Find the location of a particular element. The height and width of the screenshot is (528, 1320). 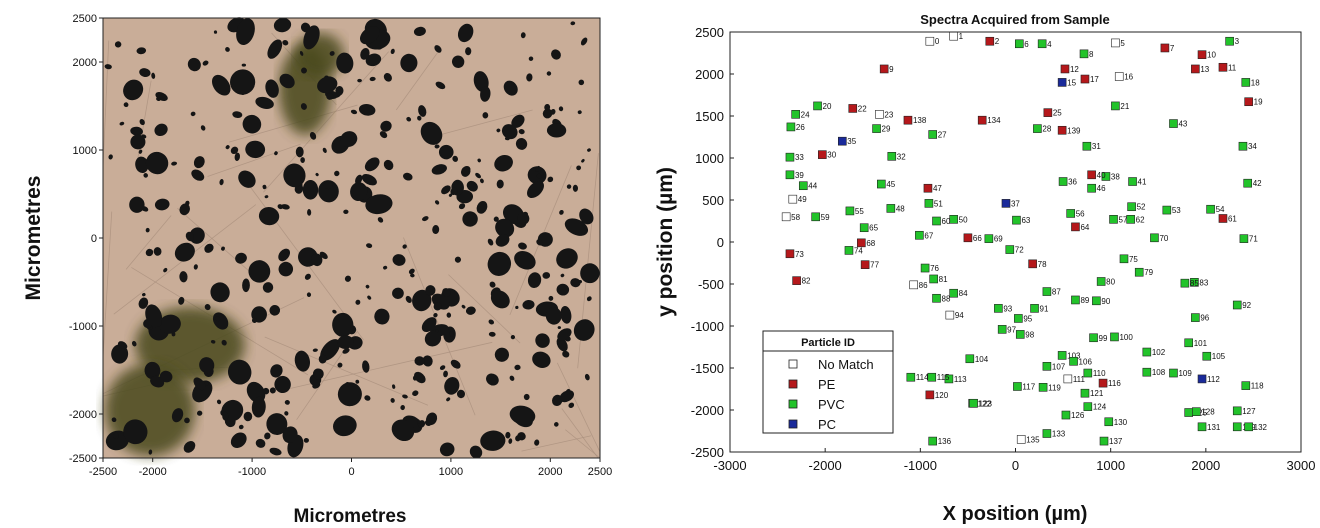

point-label-53: 53 is located at coordinates (1176, 210).